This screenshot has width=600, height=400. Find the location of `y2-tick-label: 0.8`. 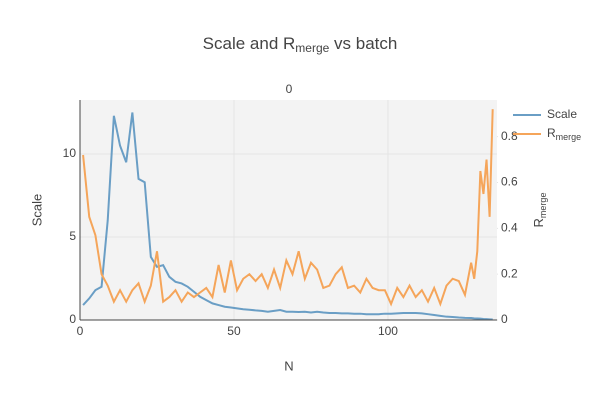

y2-tick-label: 0.8 is located at coordinates (509, 136).